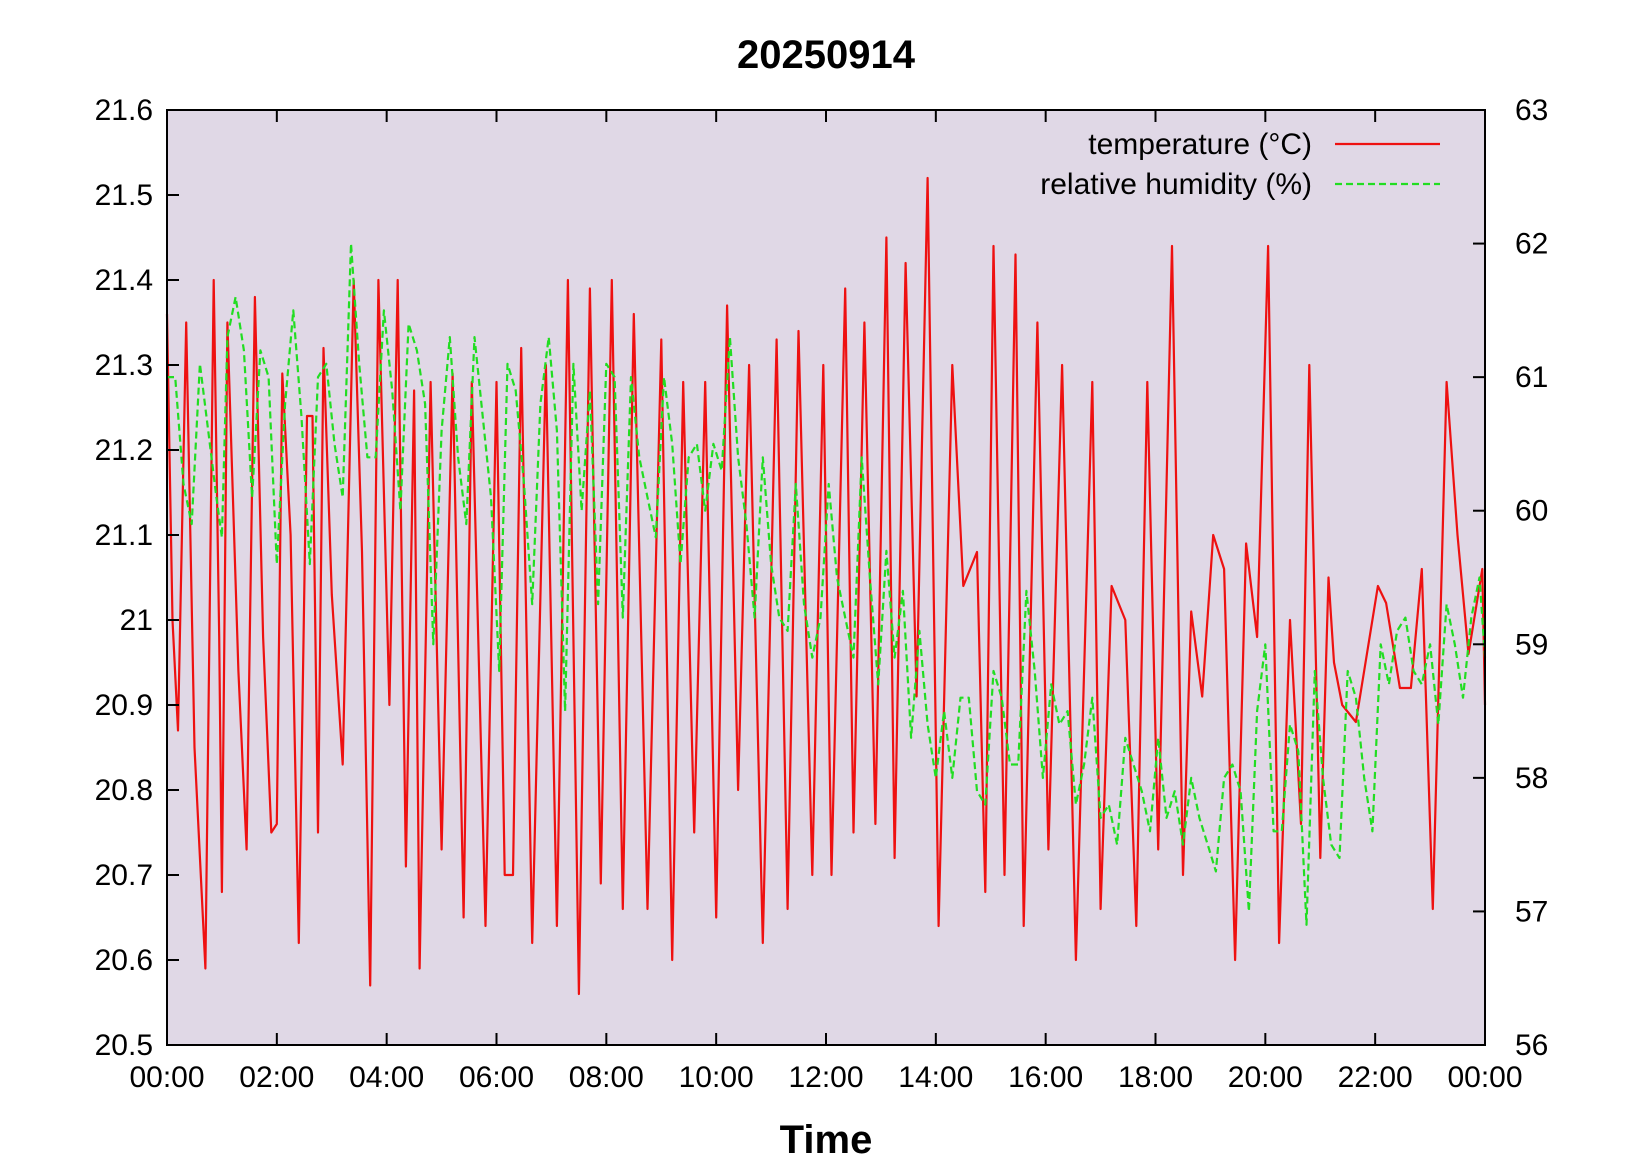  I want to click on x-tick-label: 22:00, so click(1375, 1077).